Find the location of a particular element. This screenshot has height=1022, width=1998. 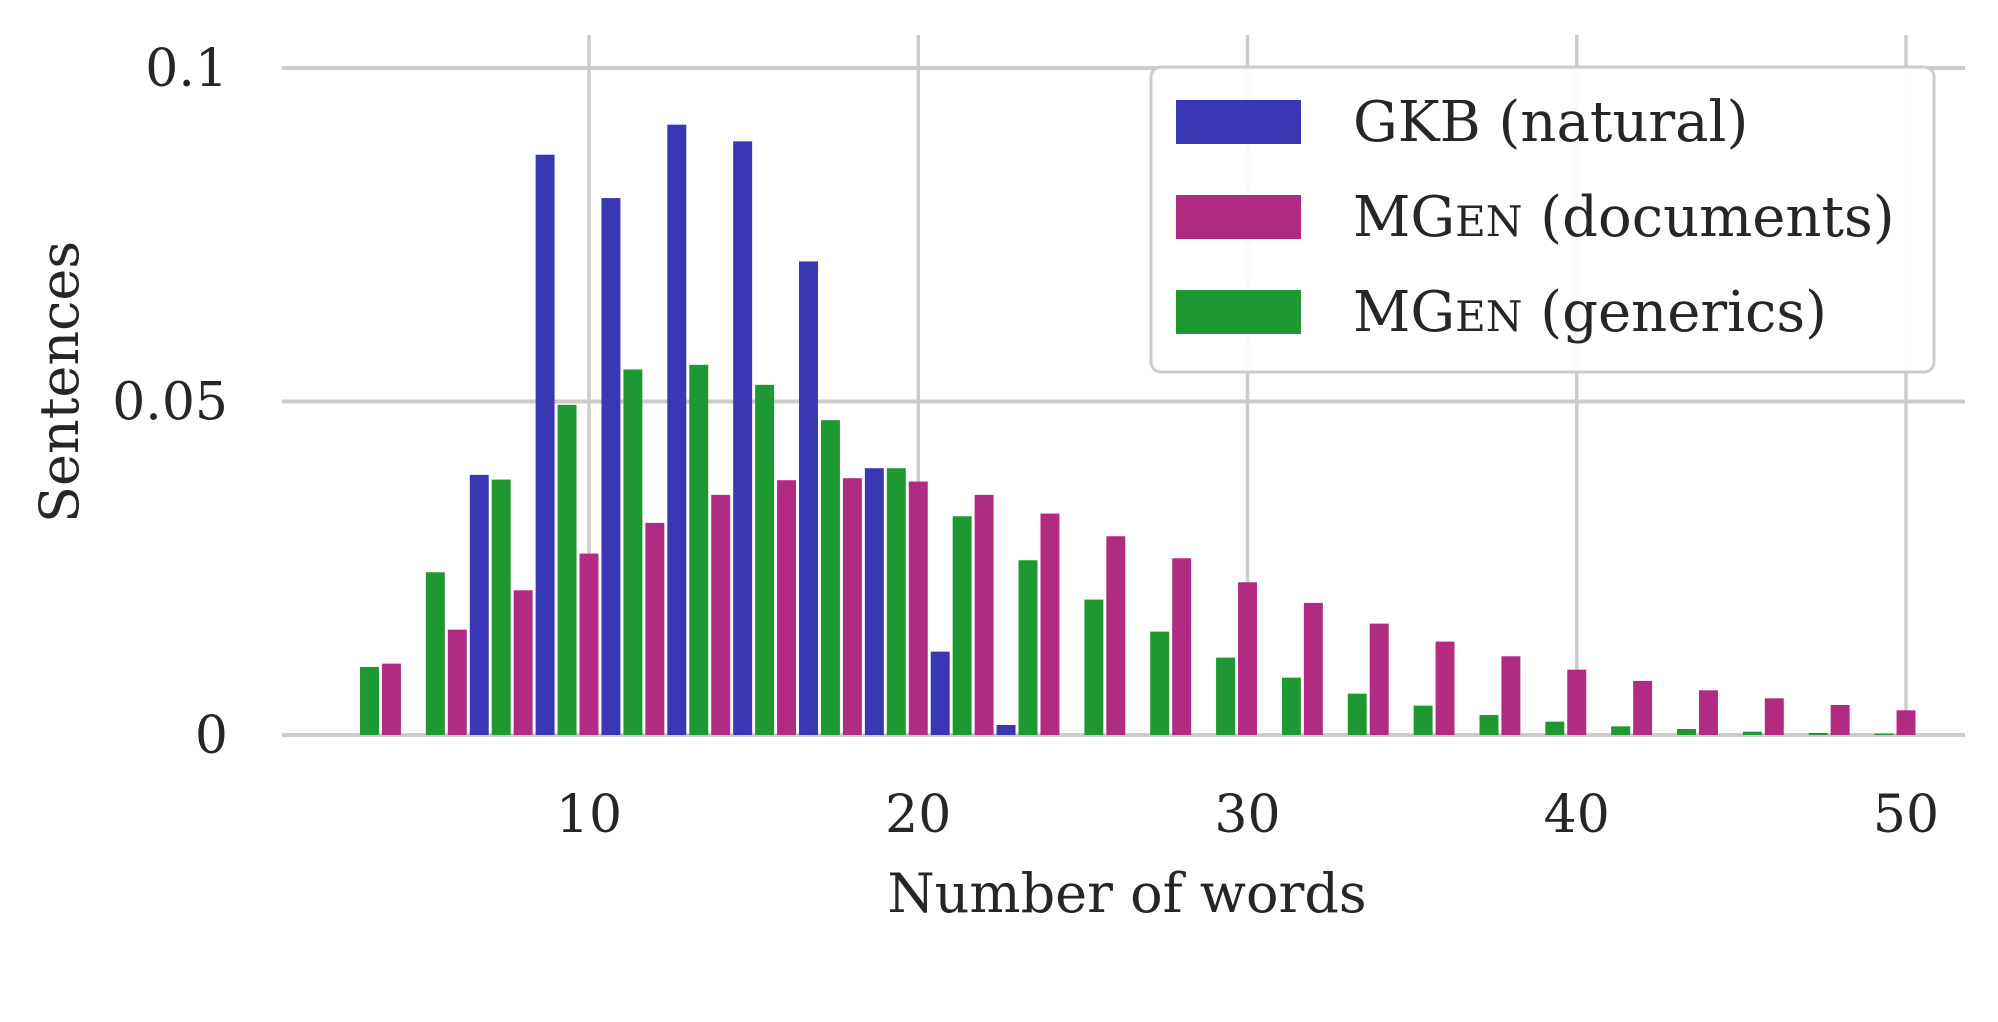

y-tick-label: 0.05 is located at coordinates (170, 403).